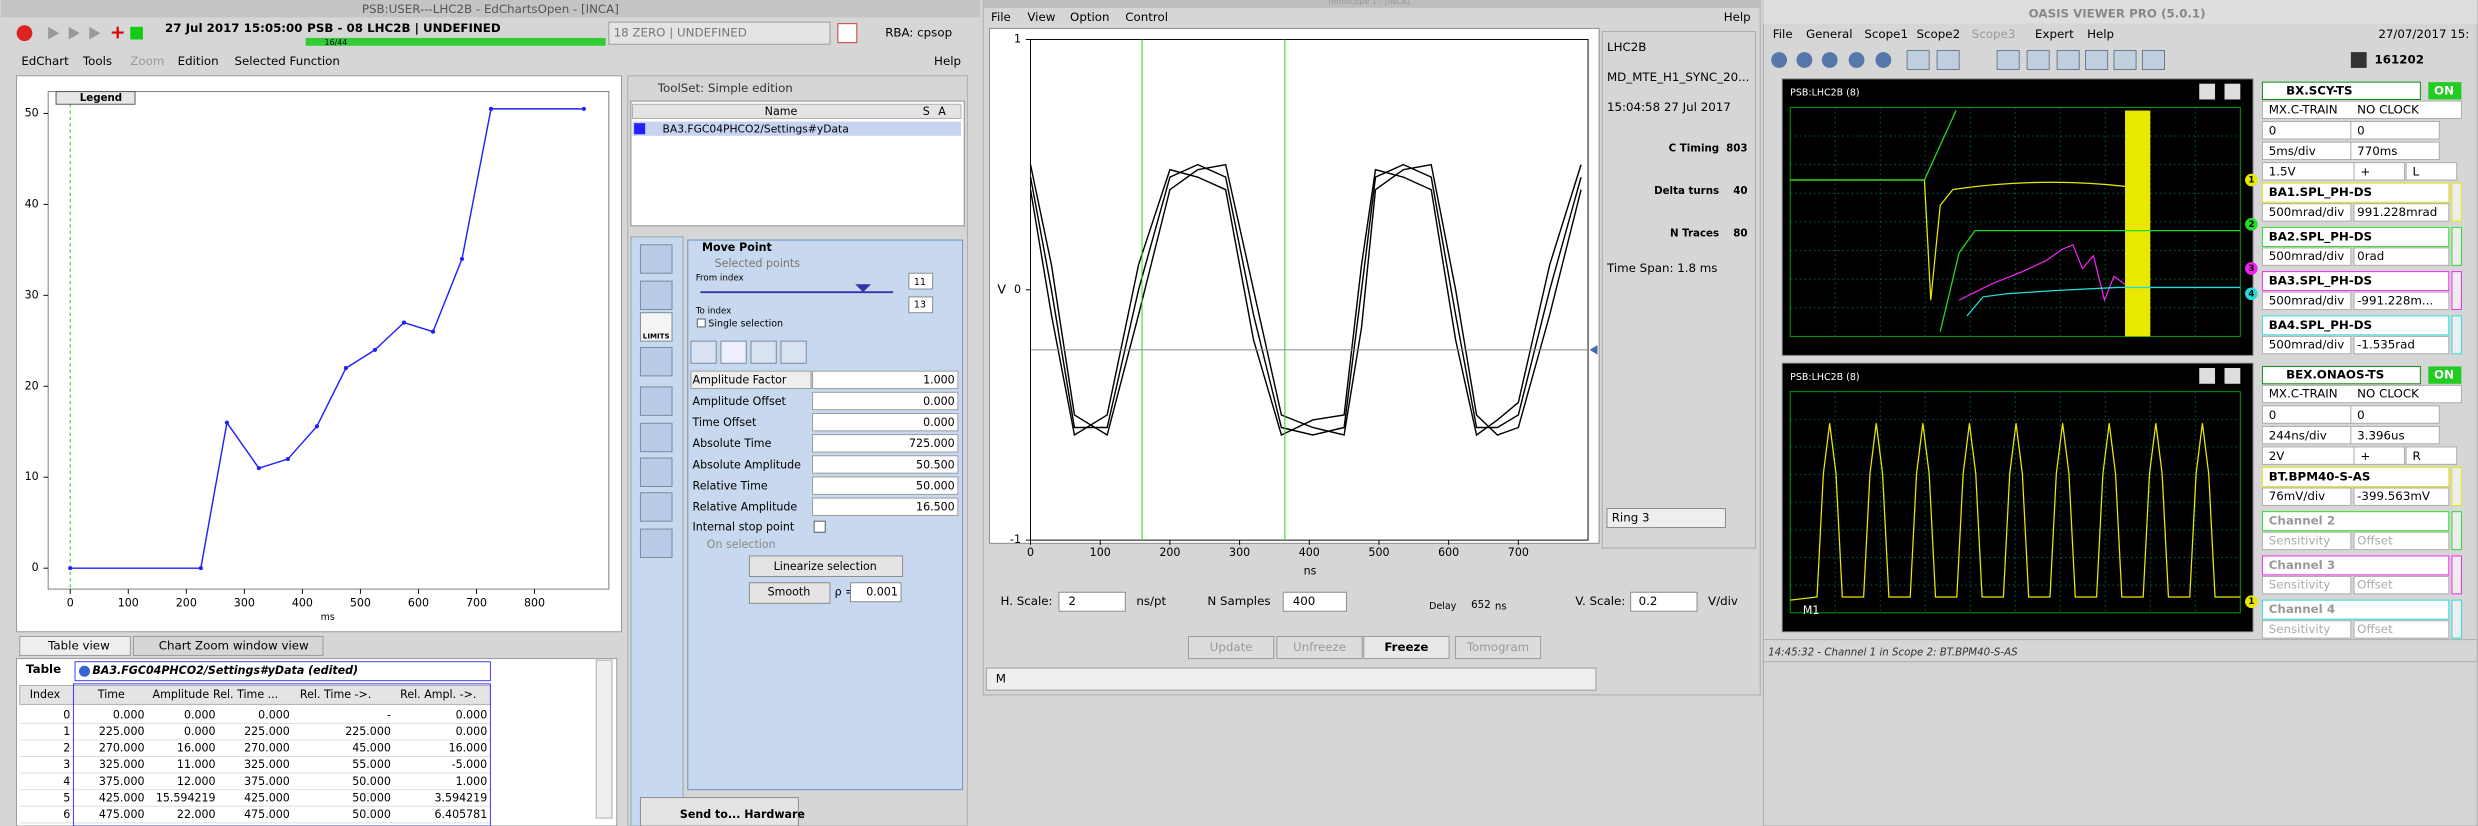 The width and height of the screenshot is (2478, 826). I want to click on menu-item: Scope3, so click(1994, 34).